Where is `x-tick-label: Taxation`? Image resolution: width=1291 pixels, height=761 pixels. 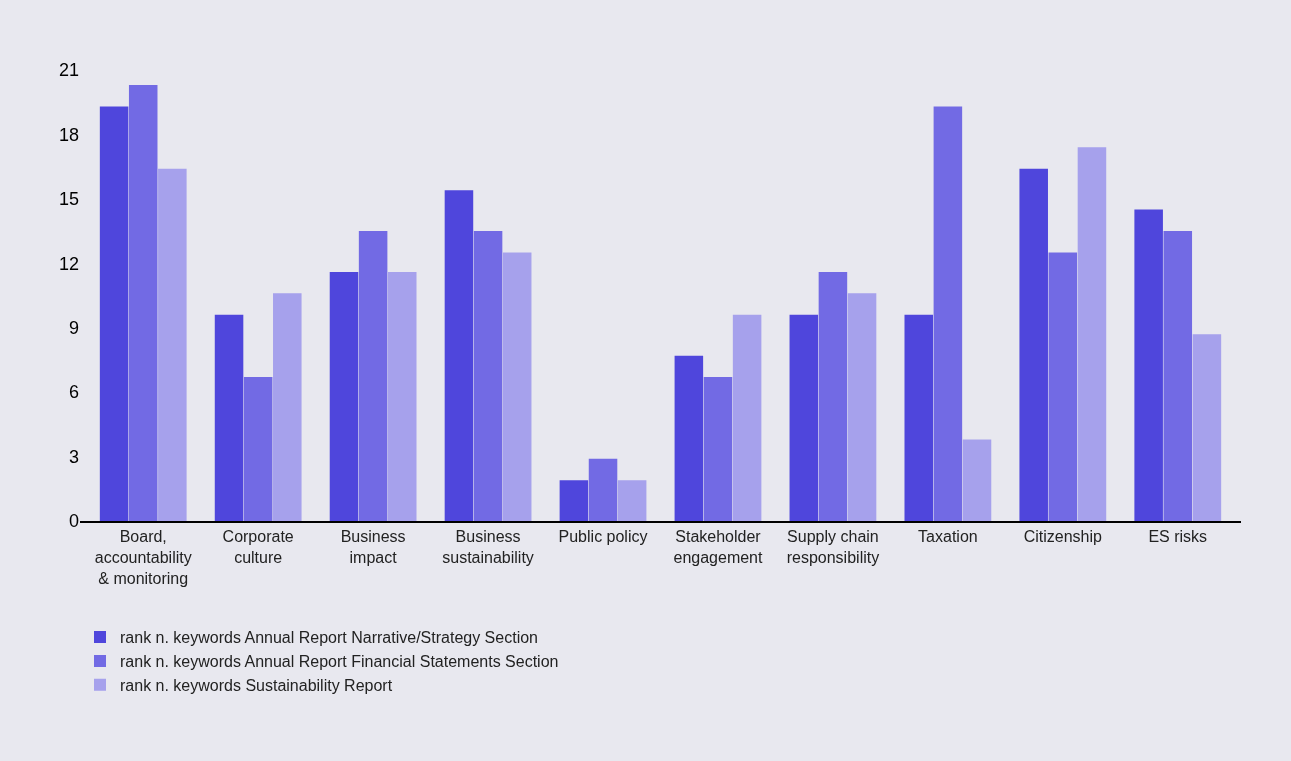
x-tick-label: Taxation is located at coordinates (948, 537).